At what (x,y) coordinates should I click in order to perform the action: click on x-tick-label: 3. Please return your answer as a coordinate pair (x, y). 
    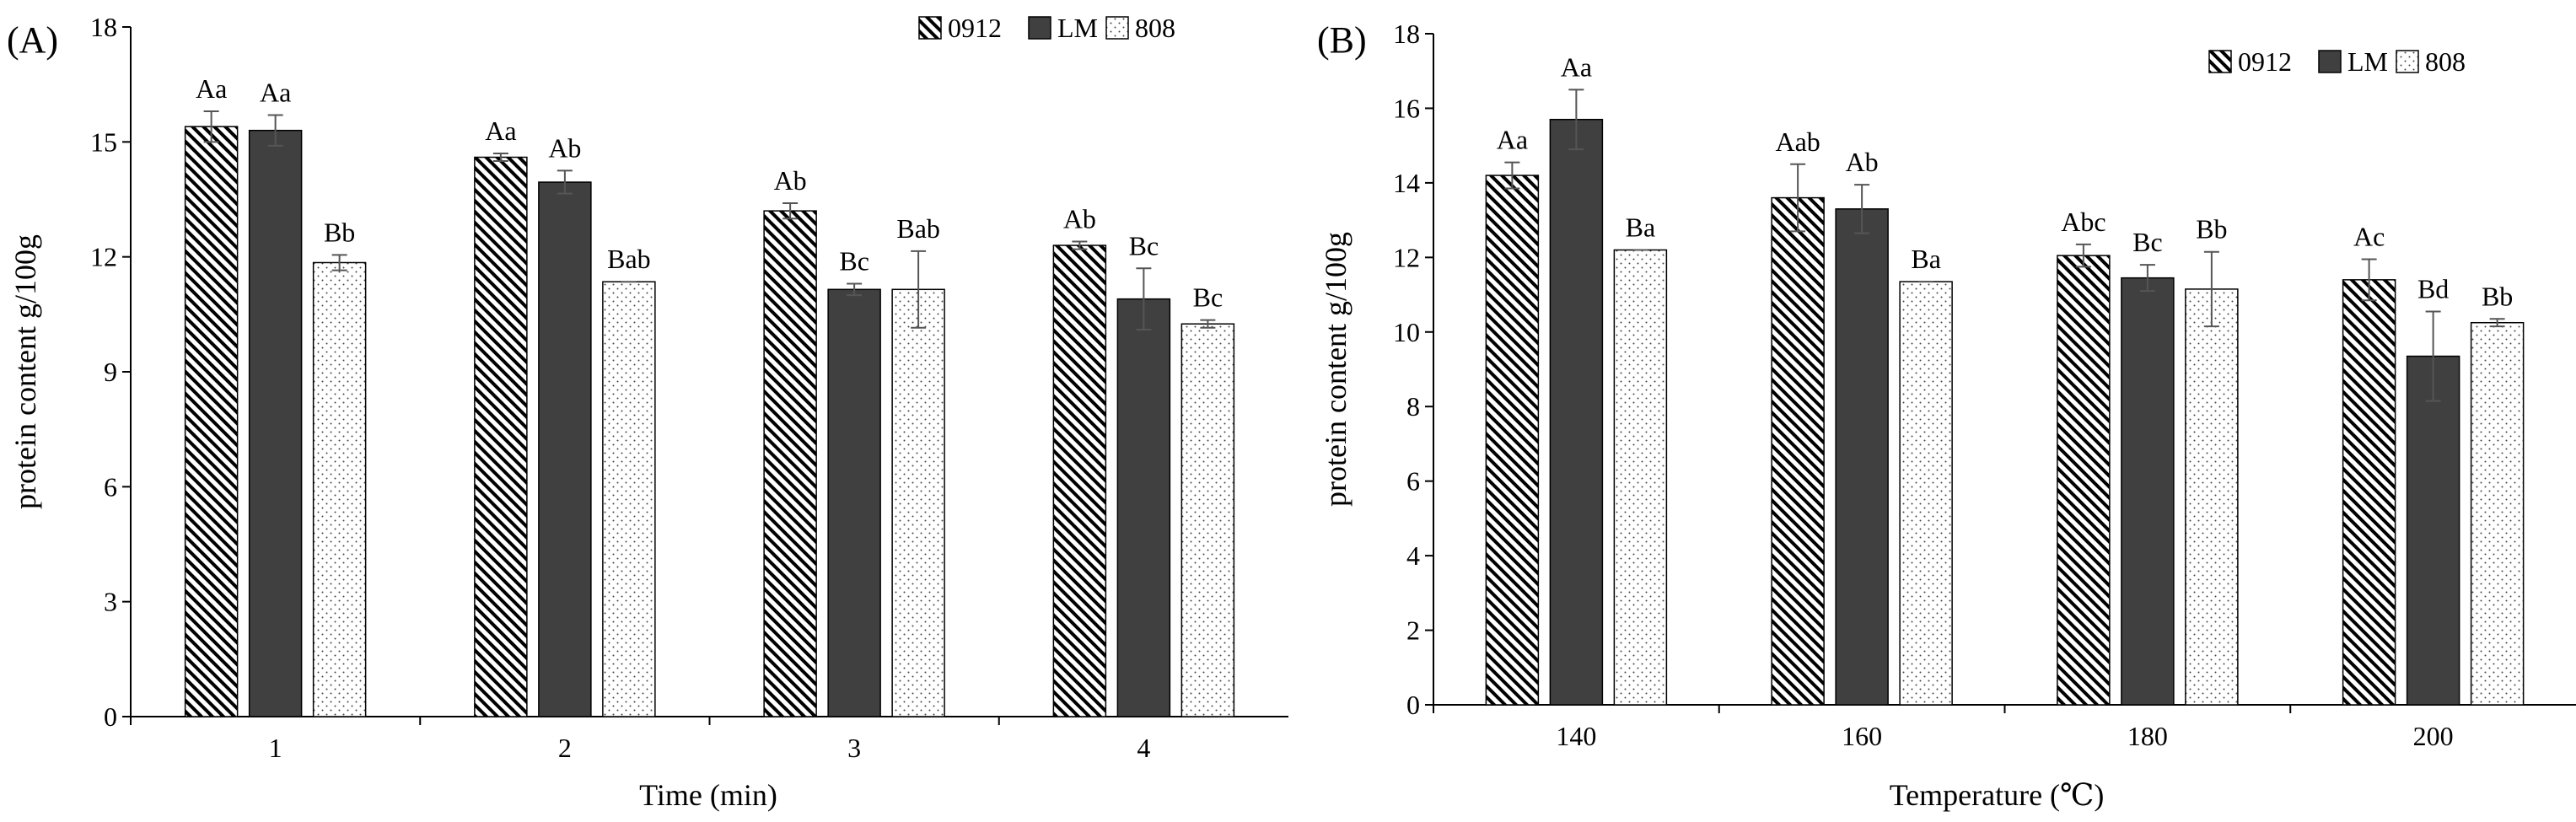
    Looking at the image, I should click on (854, 748).